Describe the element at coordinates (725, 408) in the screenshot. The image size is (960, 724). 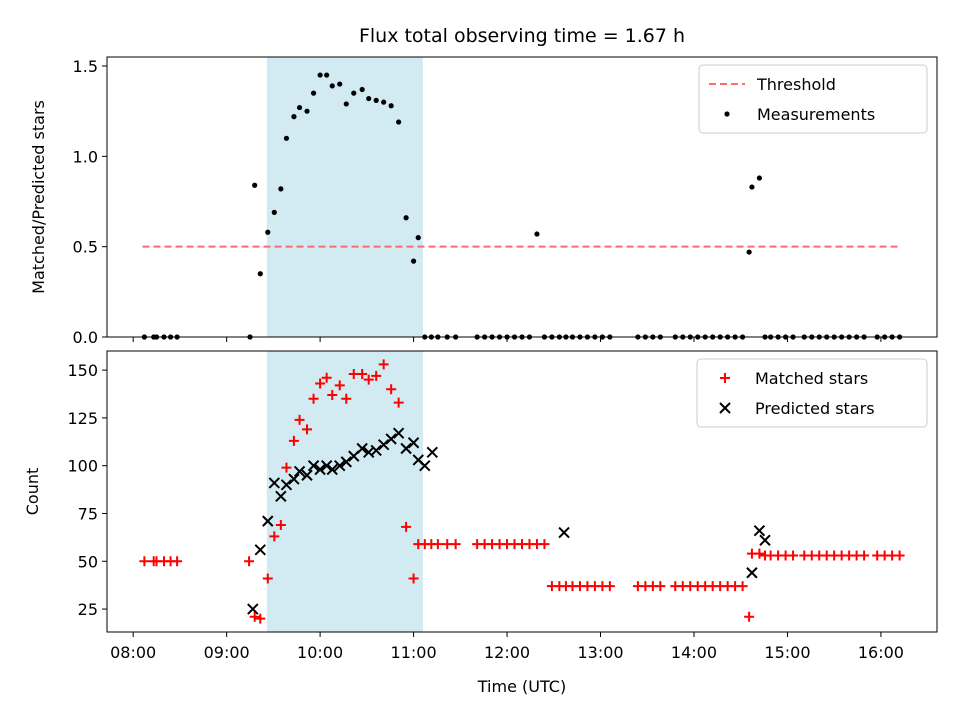
I see `legend-predicted-swatch` at that location.